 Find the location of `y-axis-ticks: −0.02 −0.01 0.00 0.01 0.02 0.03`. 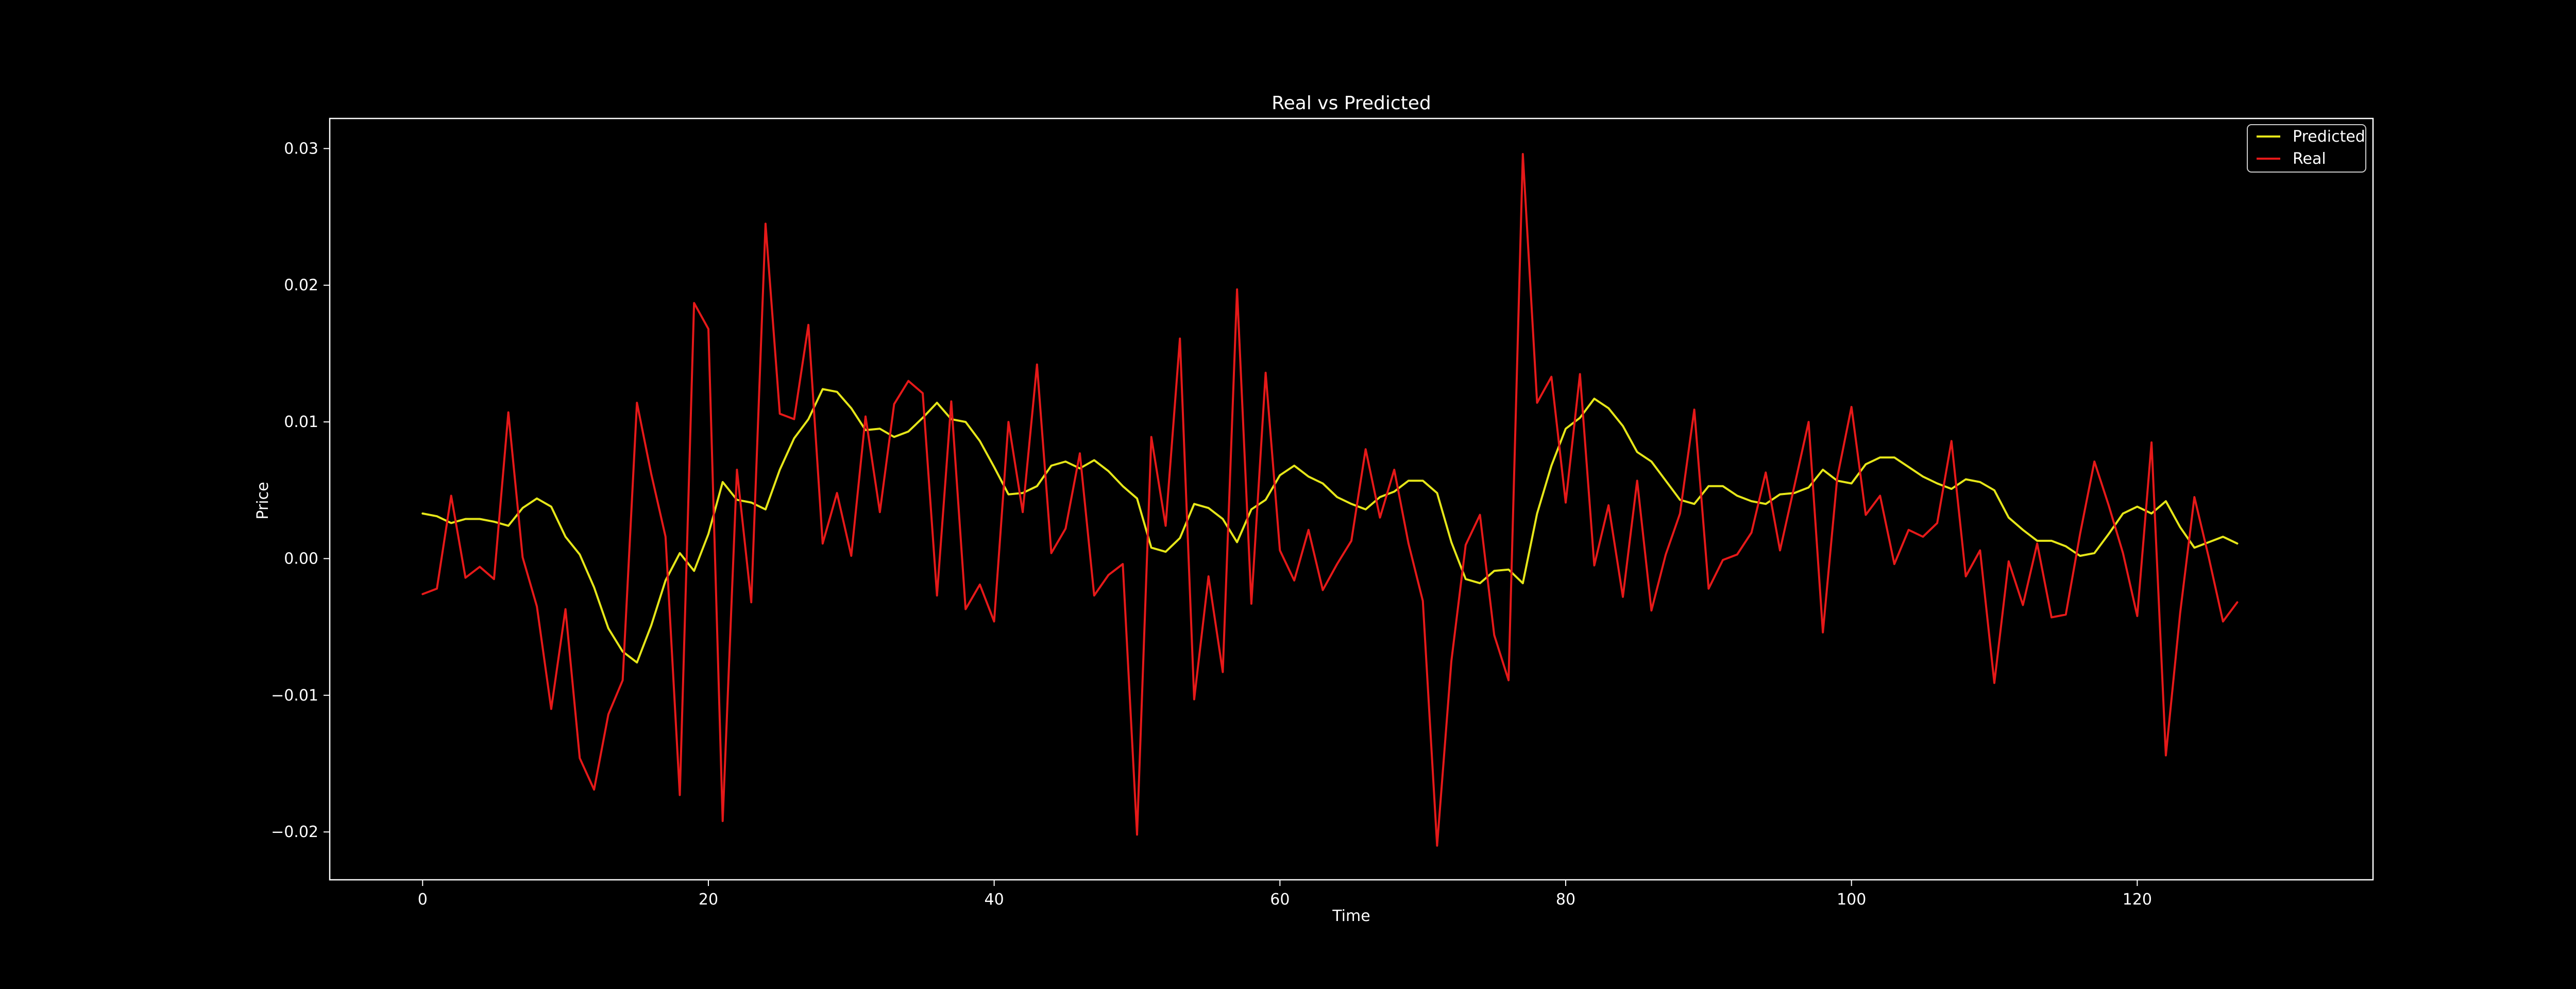

y-axis-ticks: −0.02 −0.01 0.00 0.01 0.02 0.03 is located at coordinates (300, 490).